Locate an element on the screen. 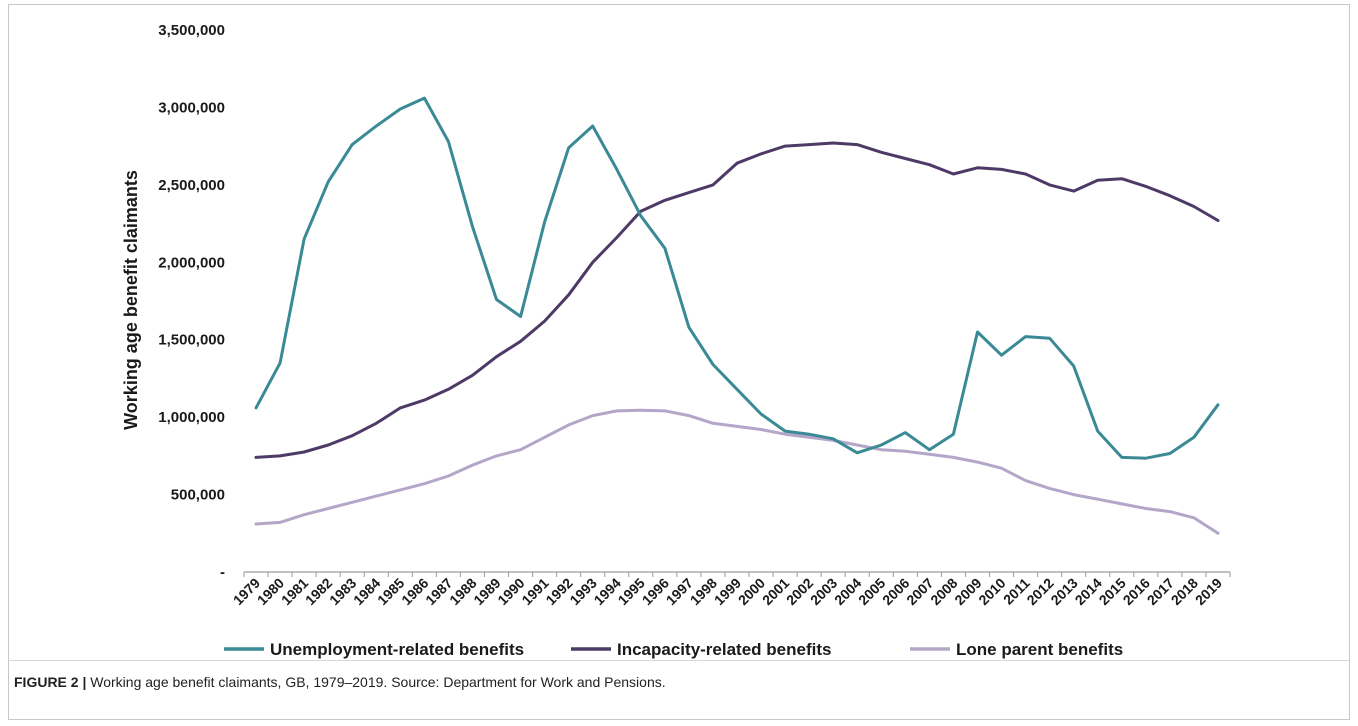 The height and width of the screenshot is (726, 1358). y-axis-label: Working age benefit claimants is located at coordinates (131, 300).